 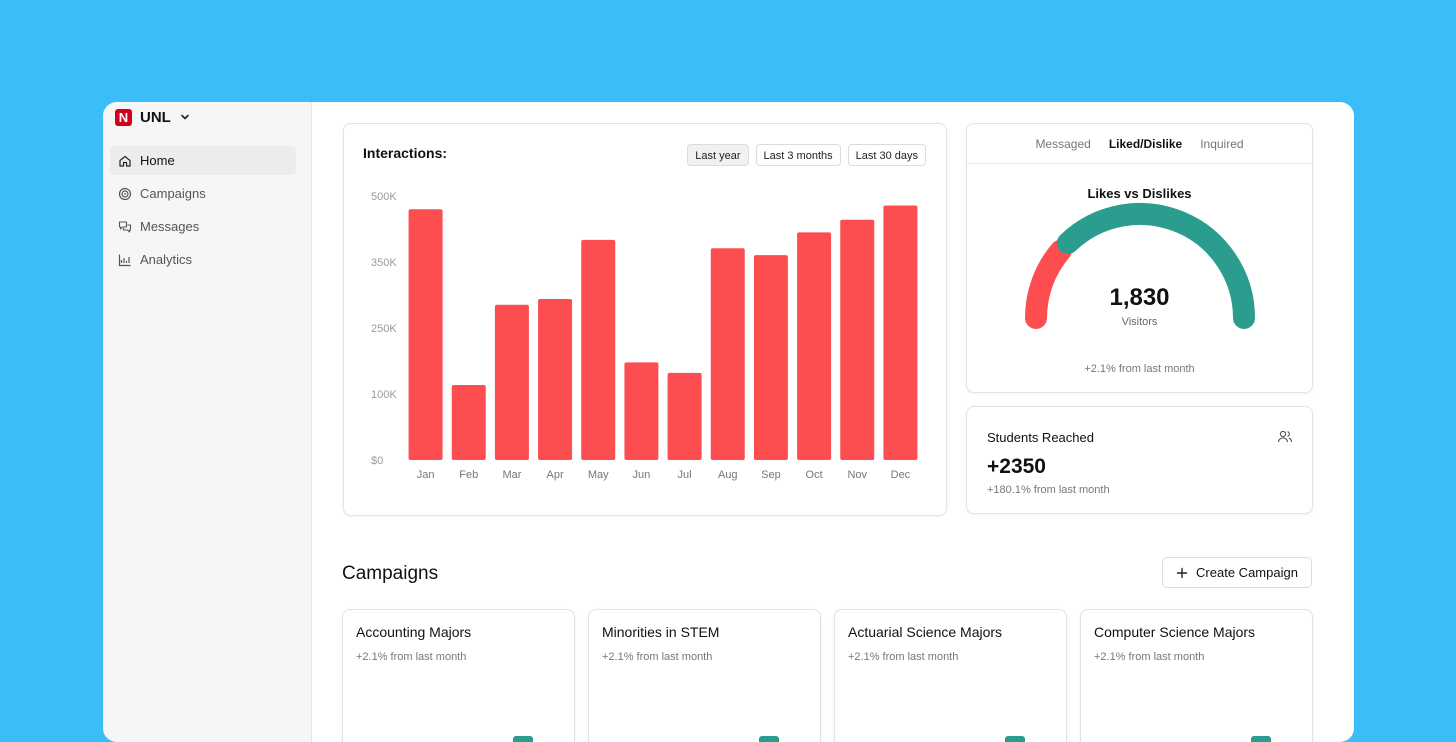 What do you see at coordinates (1139, 369) in the screenshot?
I see `gauge-footer: +2.1% from last month` at bounding box center [1139, 369].